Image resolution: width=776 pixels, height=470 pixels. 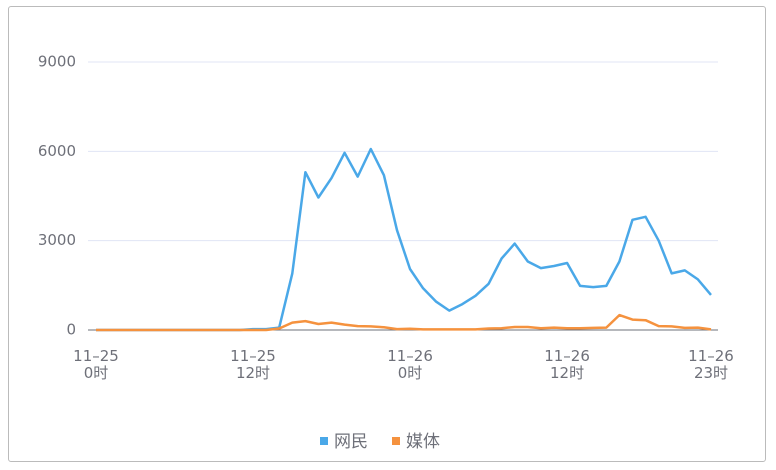 What do you see at coordinates (57, 240) in the screenshot?
I see `y-tick-label: 3000` at bounding box center [57, 240].